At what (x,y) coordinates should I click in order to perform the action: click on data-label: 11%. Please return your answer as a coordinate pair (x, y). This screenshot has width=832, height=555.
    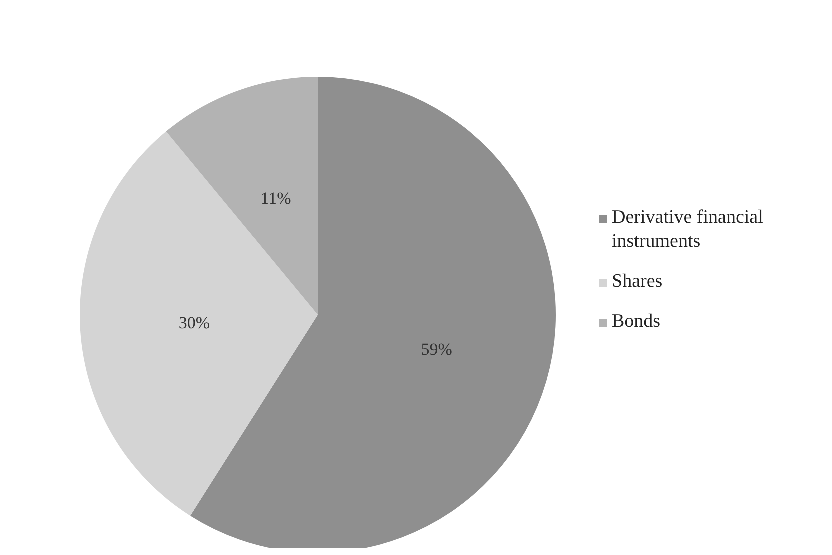
    Looking at the image, I should click on (276, 198).